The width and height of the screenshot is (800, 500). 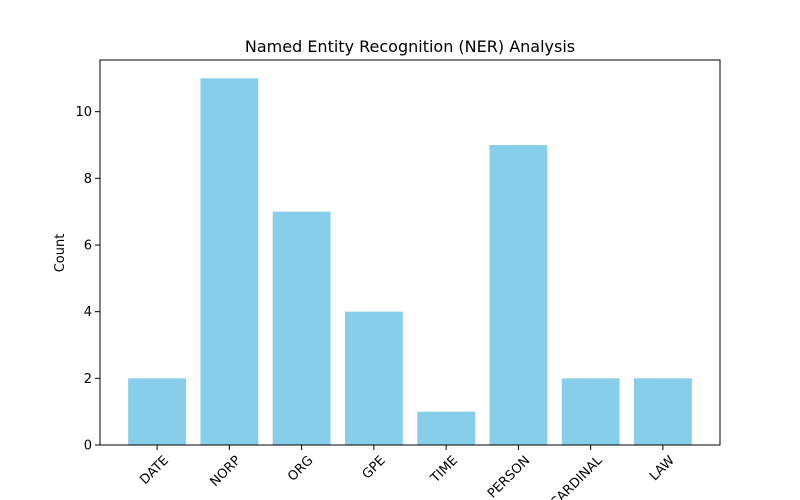 I want to click on bar-gpe, so click(x=373, y=378).